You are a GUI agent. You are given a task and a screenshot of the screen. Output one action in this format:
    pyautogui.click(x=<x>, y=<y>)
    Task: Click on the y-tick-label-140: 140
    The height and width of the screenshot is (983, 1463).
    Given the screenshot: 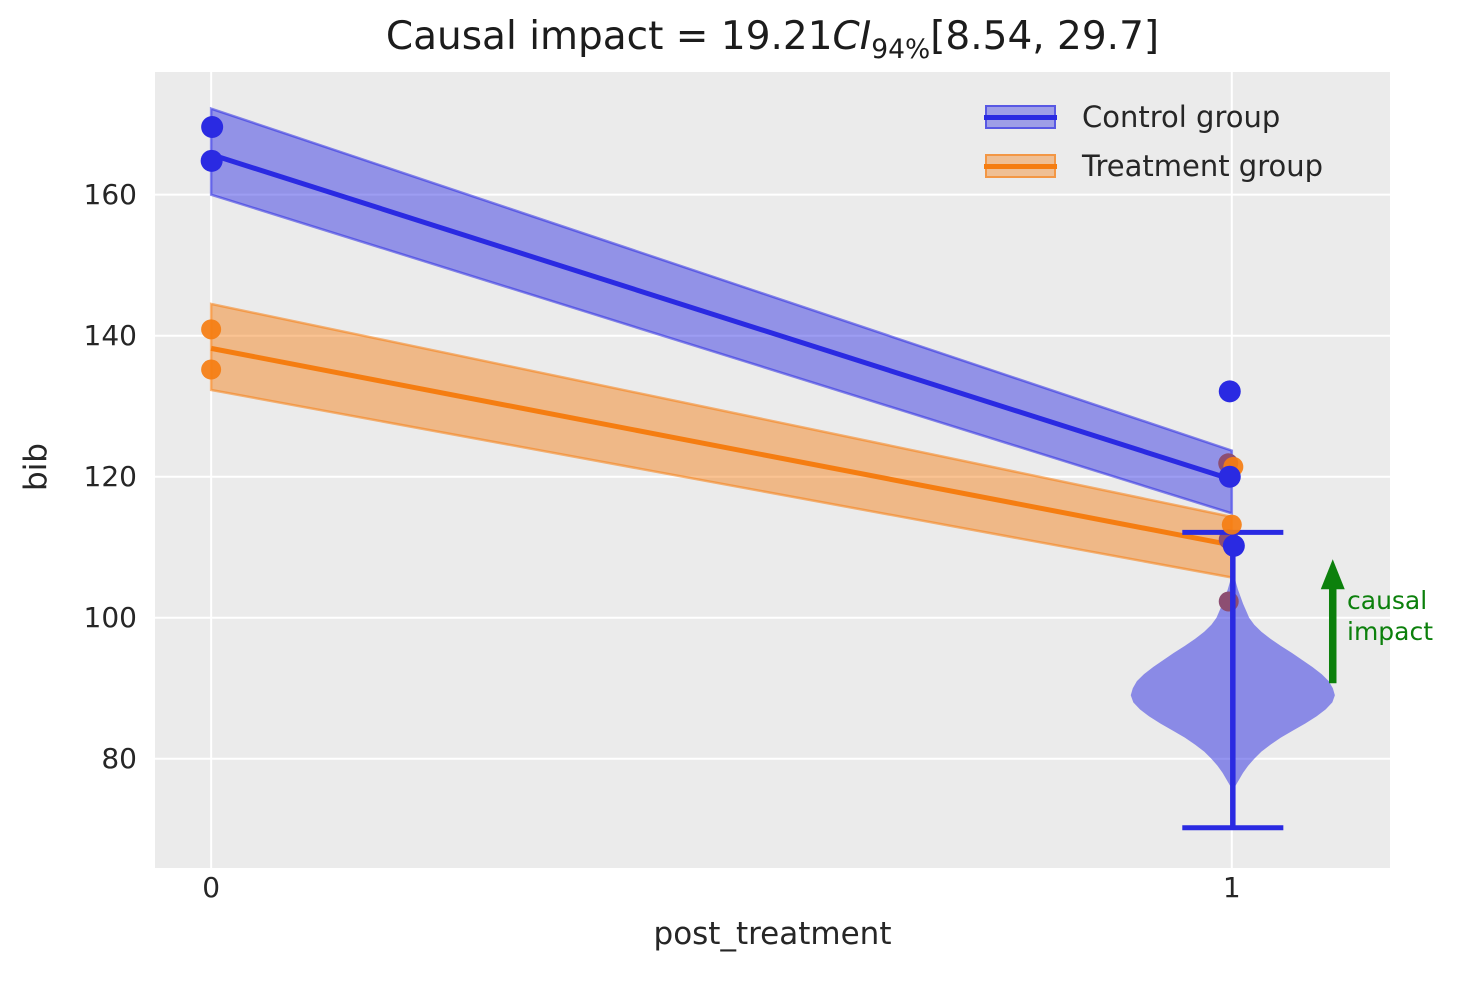 What is the action you would take?
    pyautogui.click(x=110, y=335)
    